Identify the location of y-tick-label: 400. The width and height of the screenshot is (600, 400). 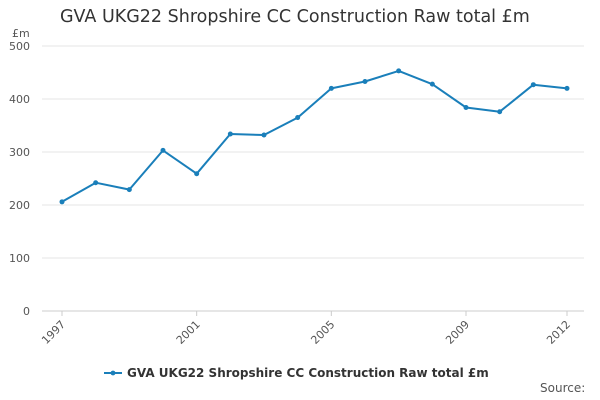
(19, 99).